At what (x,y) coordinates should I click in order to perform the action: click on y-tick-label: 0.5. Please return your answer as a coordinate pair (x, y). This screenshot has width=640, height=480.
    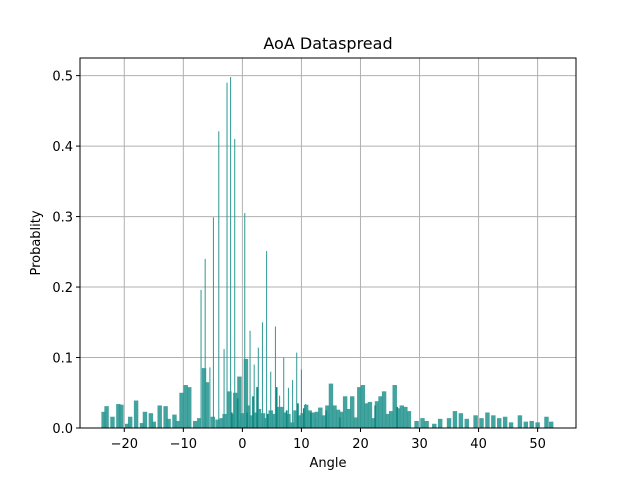
    Looking at the image, I should click on (62, 77).